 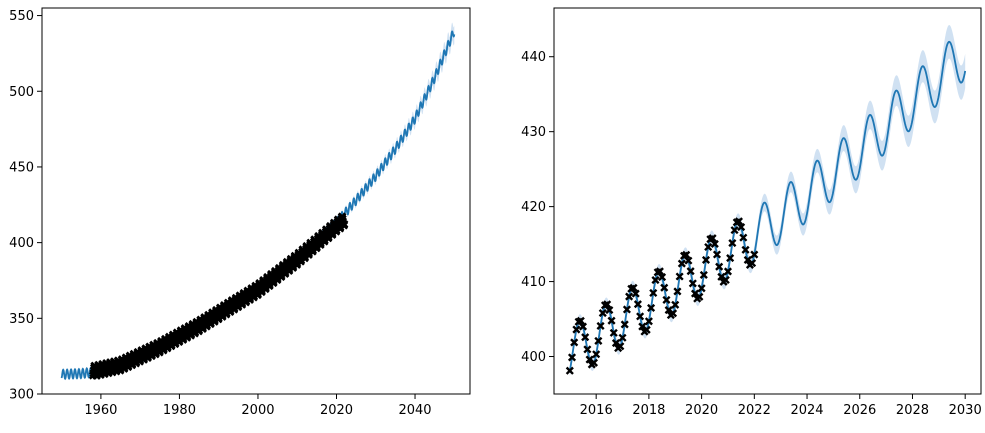 What do you see at coordinates (21, 16) in the screenshot?
I see `y-tick-label: 550` at bounding box center [21, 16].